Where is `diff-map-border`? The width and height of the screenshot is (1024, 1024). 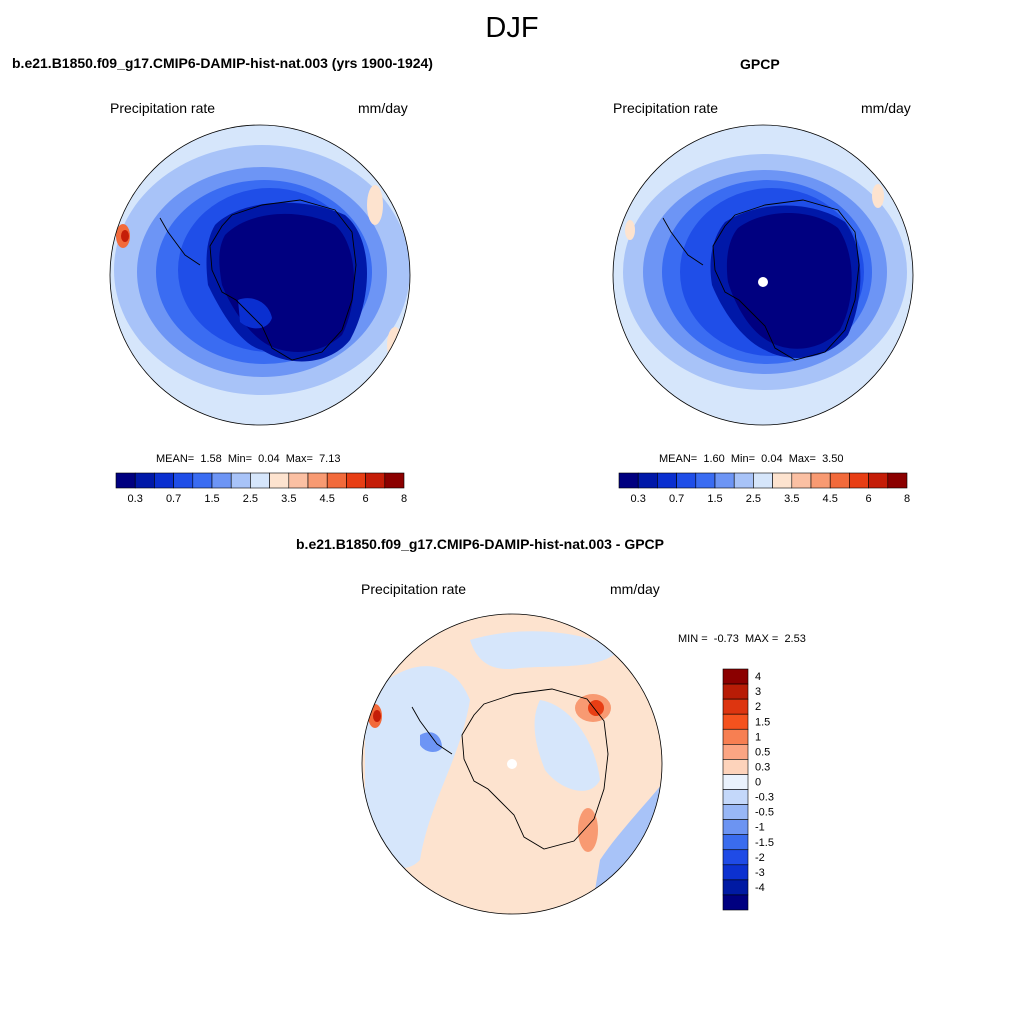
diff-map-border is located at coordinates (512, 764).